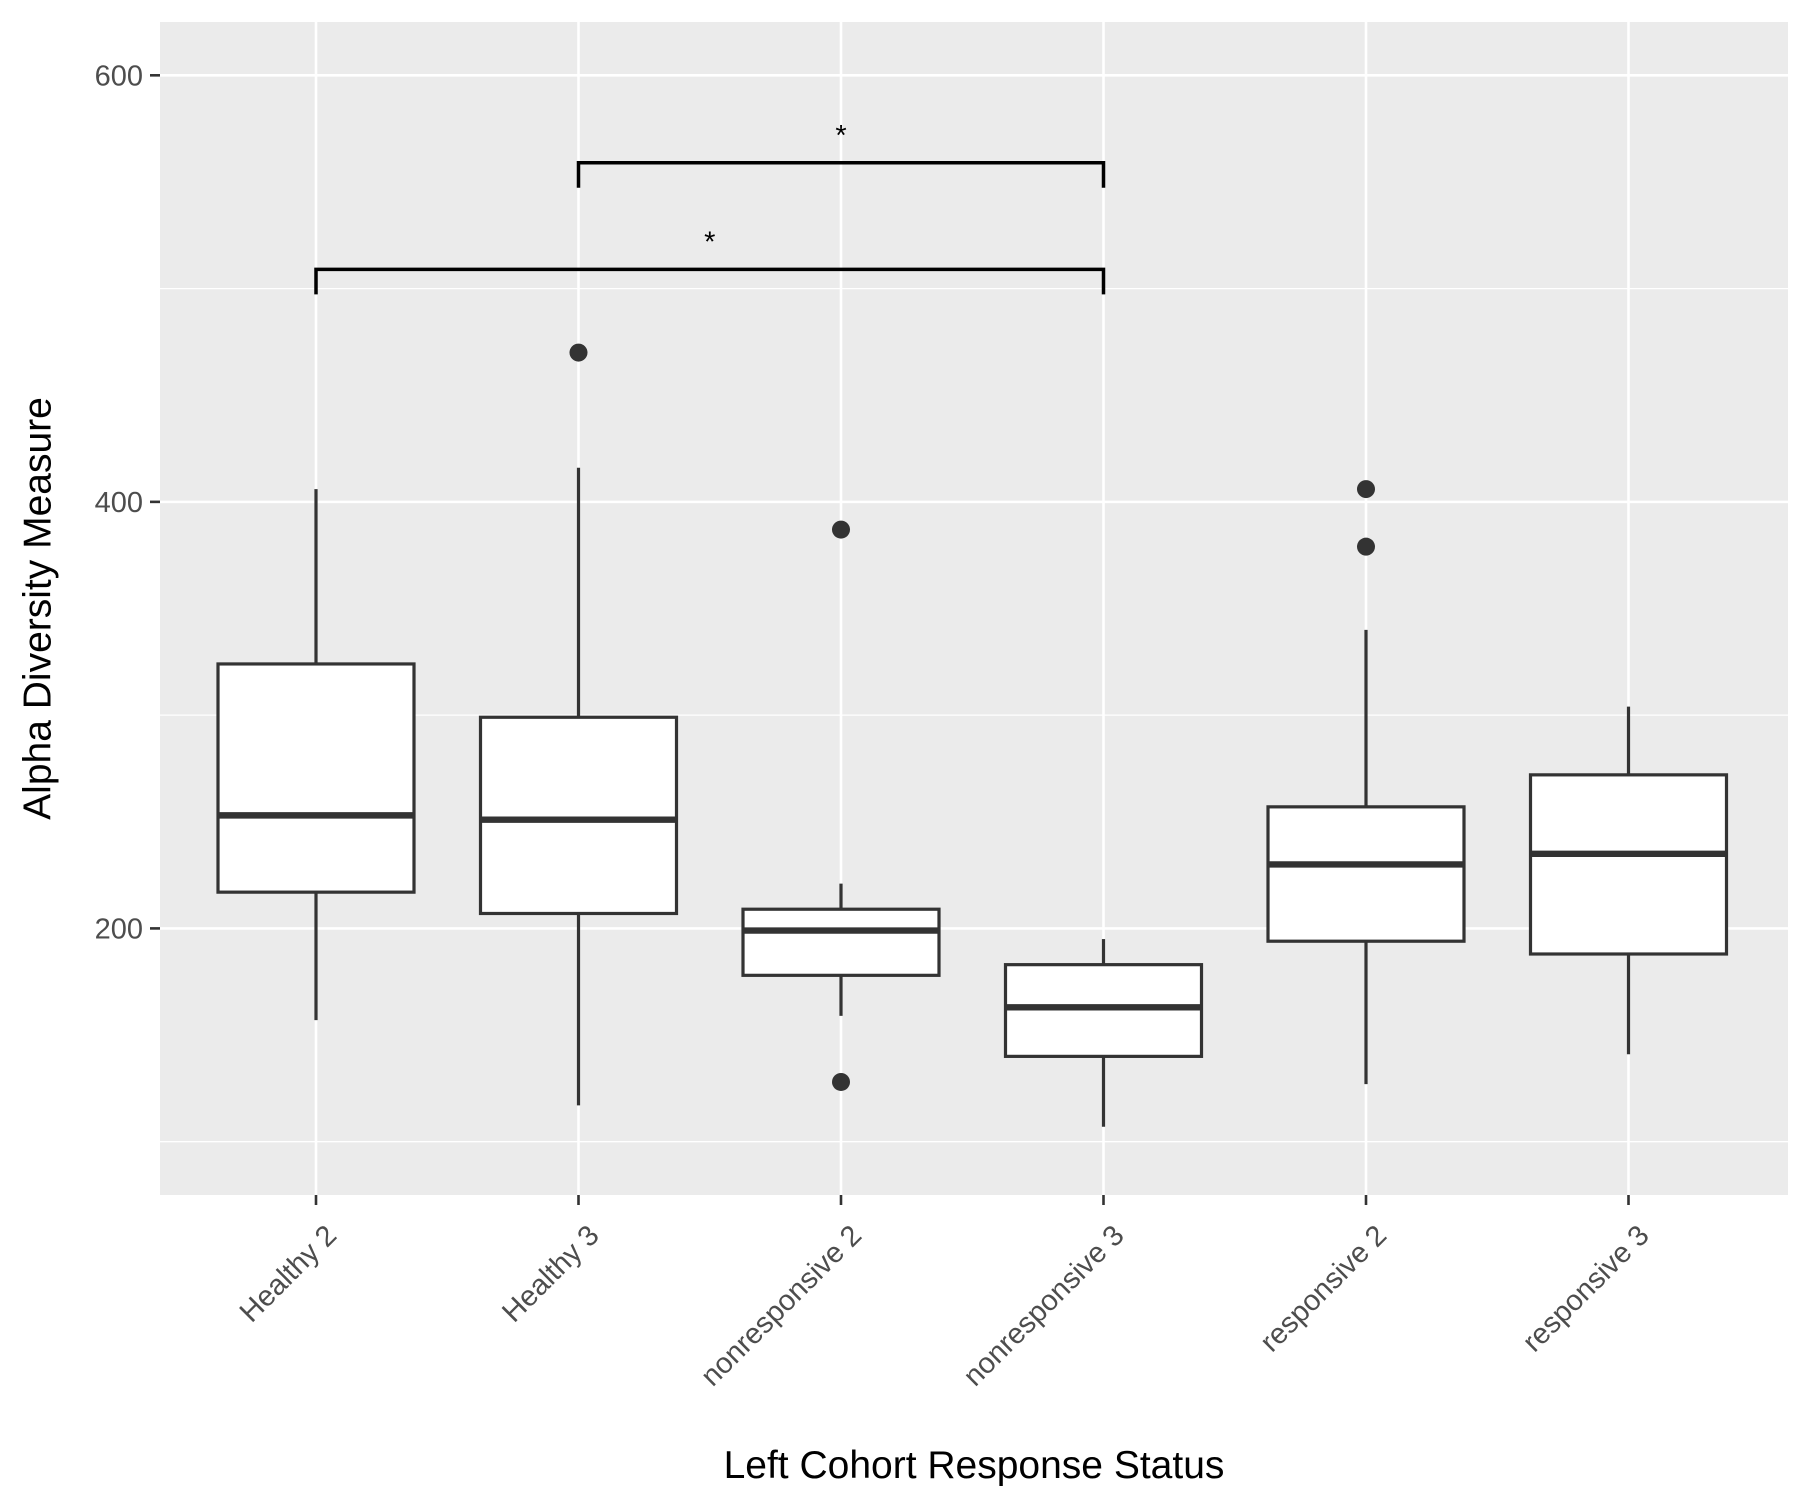 This screenshot has height=1500, width=1800. I want to click on x-tick-label: Healthy 2, so click(288, 1273).